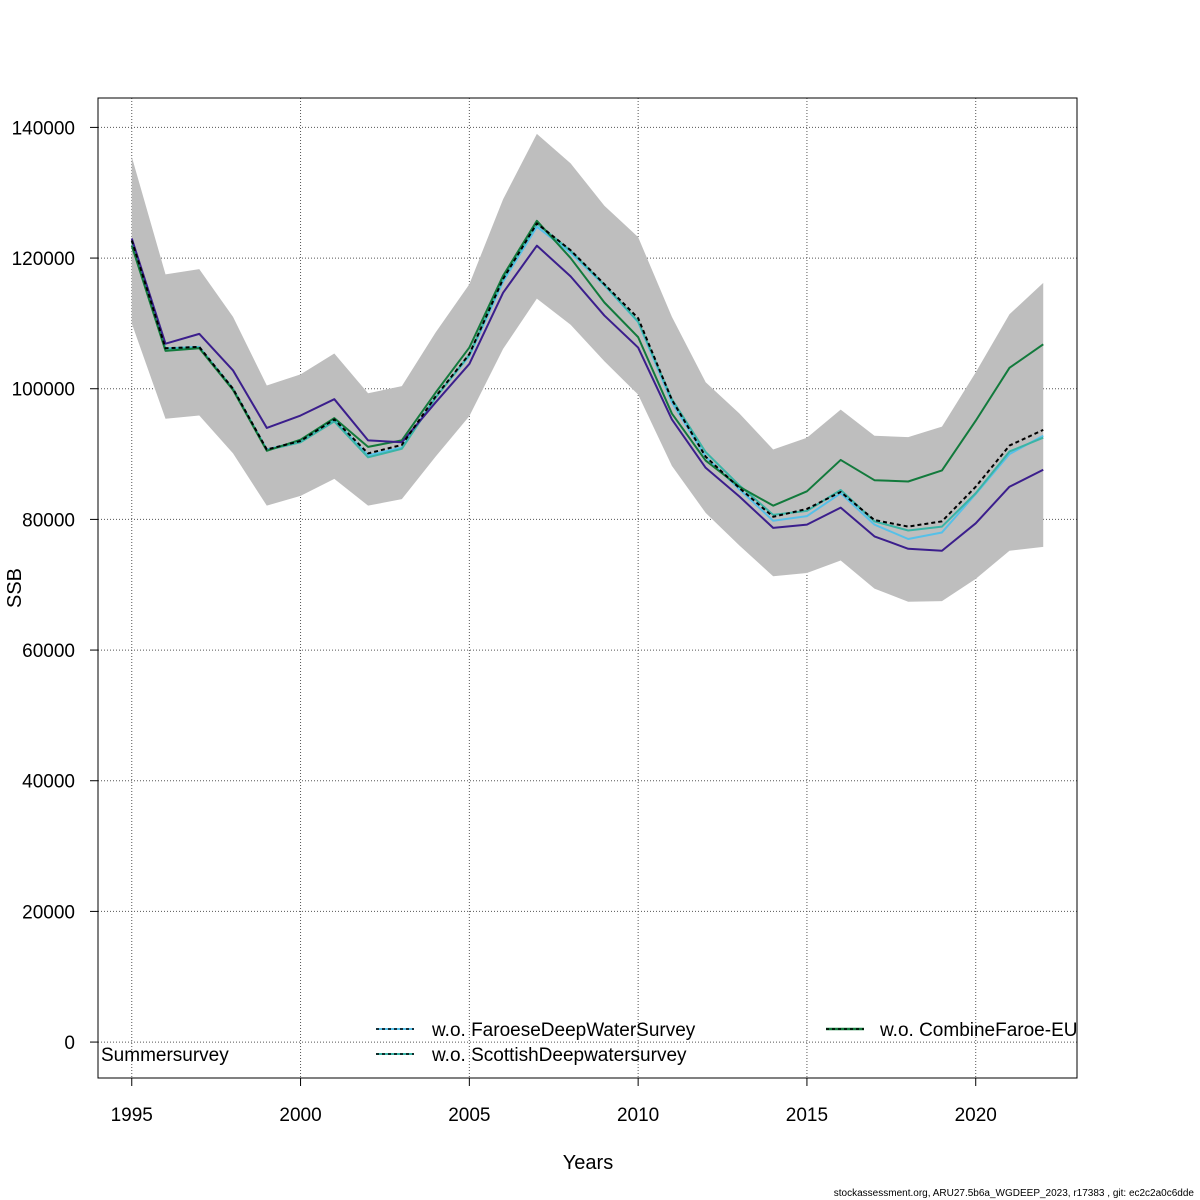 This screenshot has width=1200, height=1200. I want to click on legend-label-combine-clip: w.o. CombineFaroe-EU, so click(978, 1030).